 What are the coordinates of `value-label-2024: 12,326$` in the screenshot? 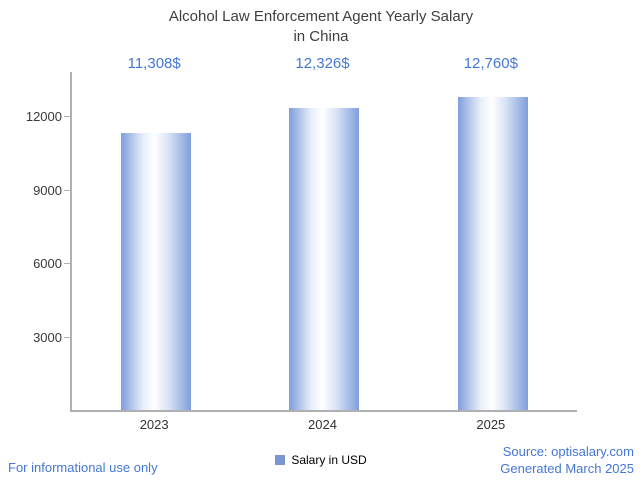 It's located at (322, 63).